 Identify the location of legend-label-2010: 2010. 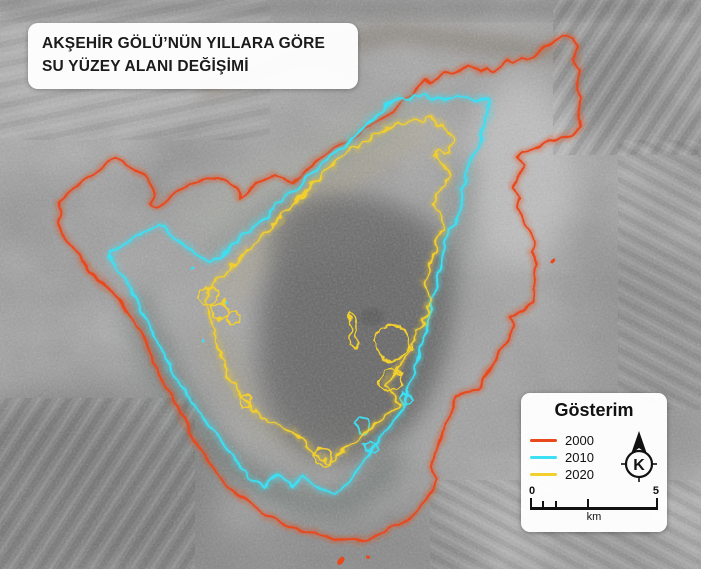
(579, 457).